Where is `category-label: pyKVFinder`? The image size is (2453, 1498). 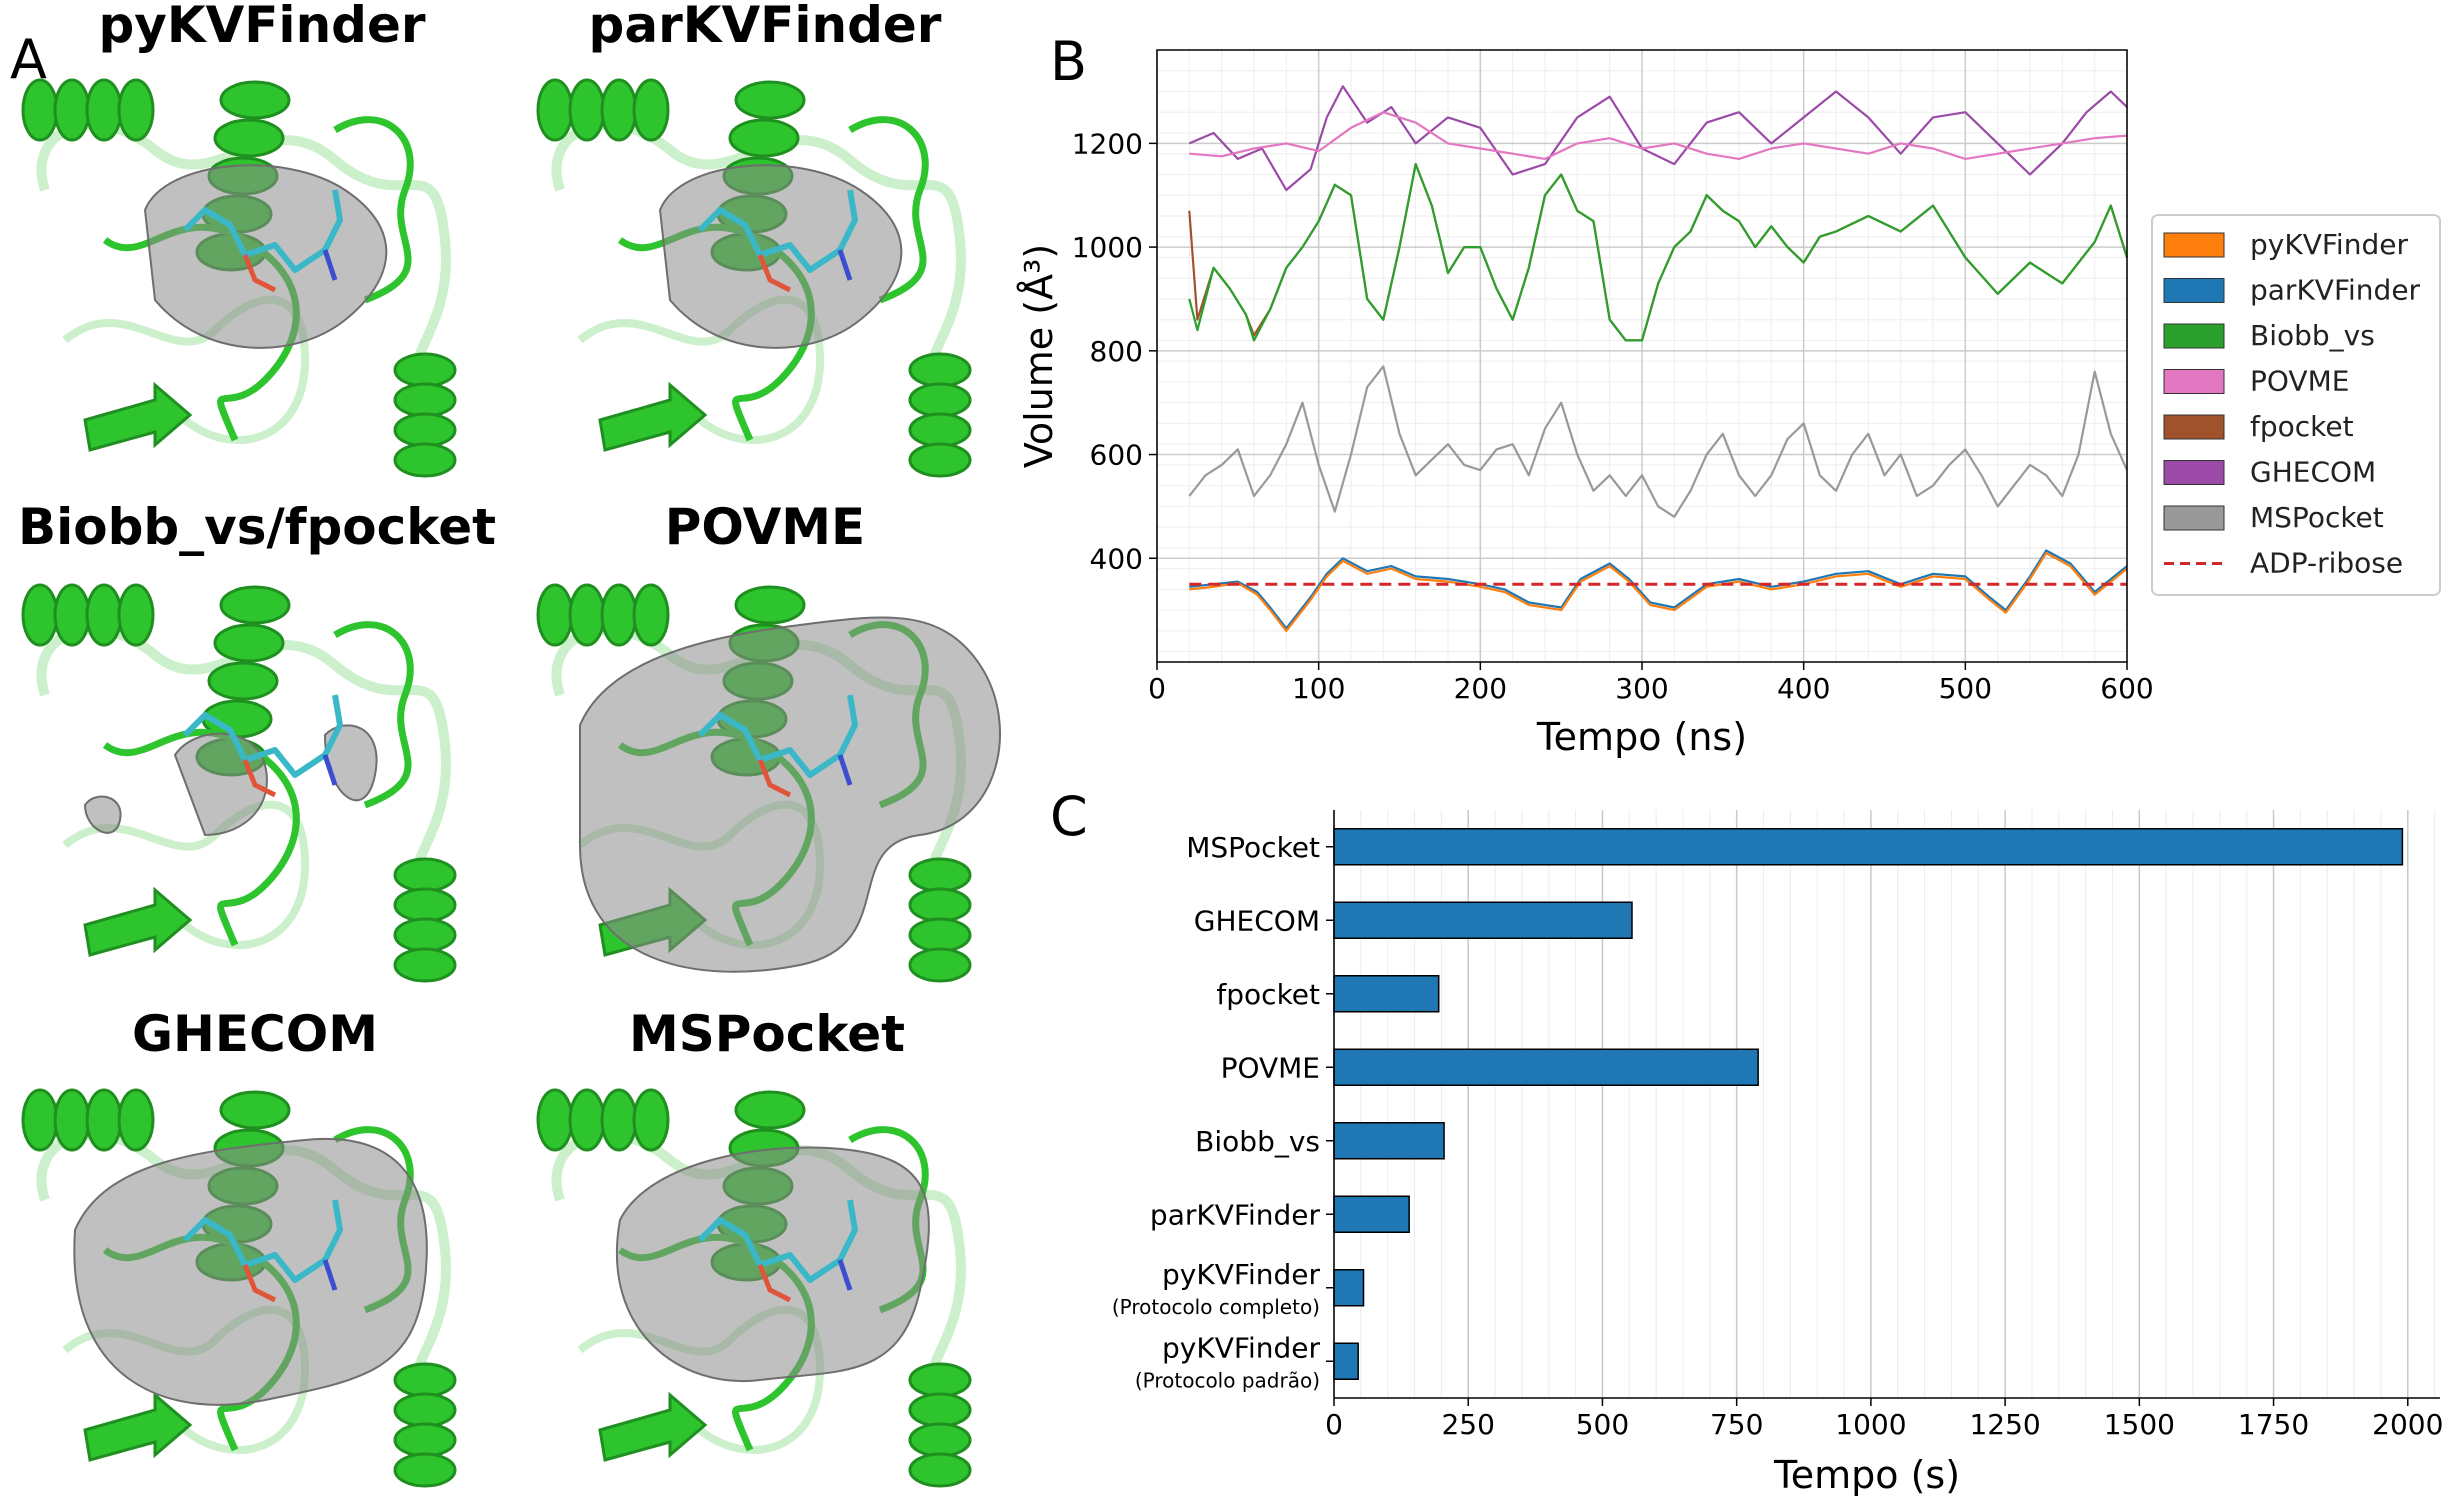
category-label: pyKVFinder is located at coordinates (1241, 1347).